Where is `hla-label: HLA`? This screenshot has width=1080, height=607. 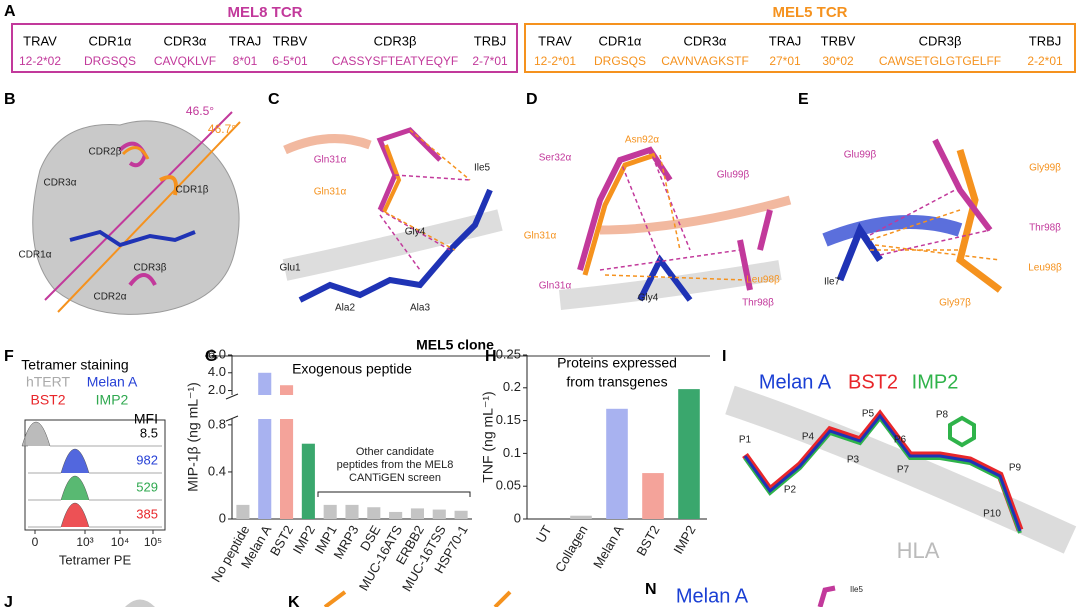
hla-label: HLA is located at coordinates (918, 550).